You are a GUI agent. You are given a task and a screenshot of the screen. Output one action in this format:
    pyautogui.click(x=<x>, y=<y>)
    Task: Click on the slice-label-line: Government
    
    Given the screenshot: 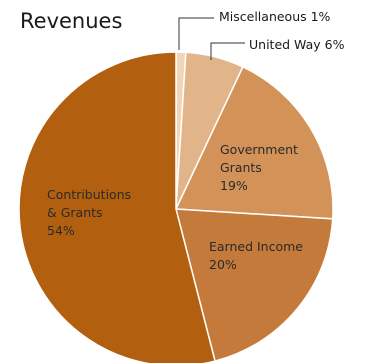 What is the action you would take?
    pyautogui.click(x=259, y=149)
    